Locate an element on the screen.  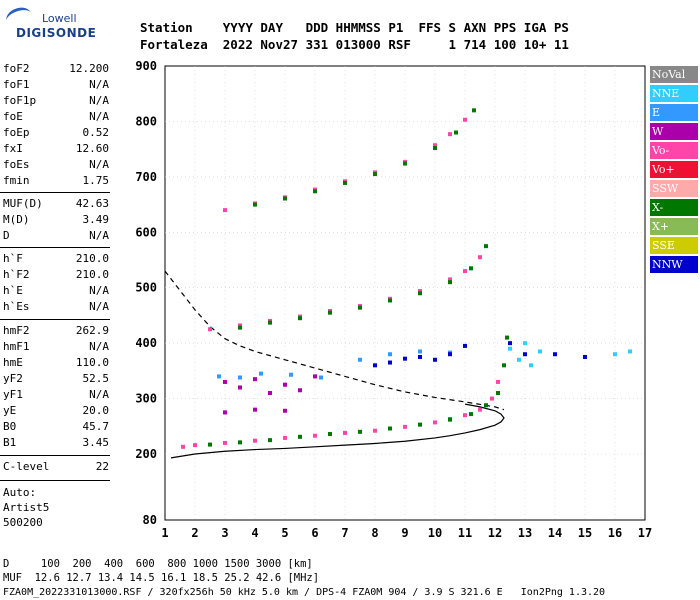
param-row: foF1p N/A is located at coordinates (56, 102).